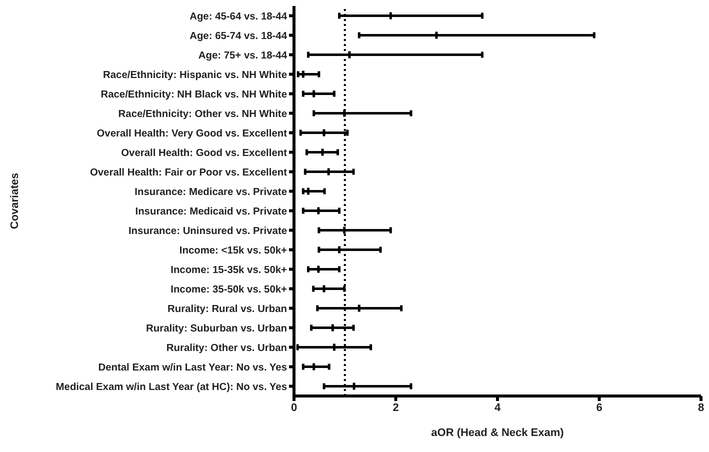  What do you see at coordinates (189, 172) in the screenshot?
I see `y-tick-label: Overall Health: Fair or Poor vs. Excellent` at bounding box center [189, 172].